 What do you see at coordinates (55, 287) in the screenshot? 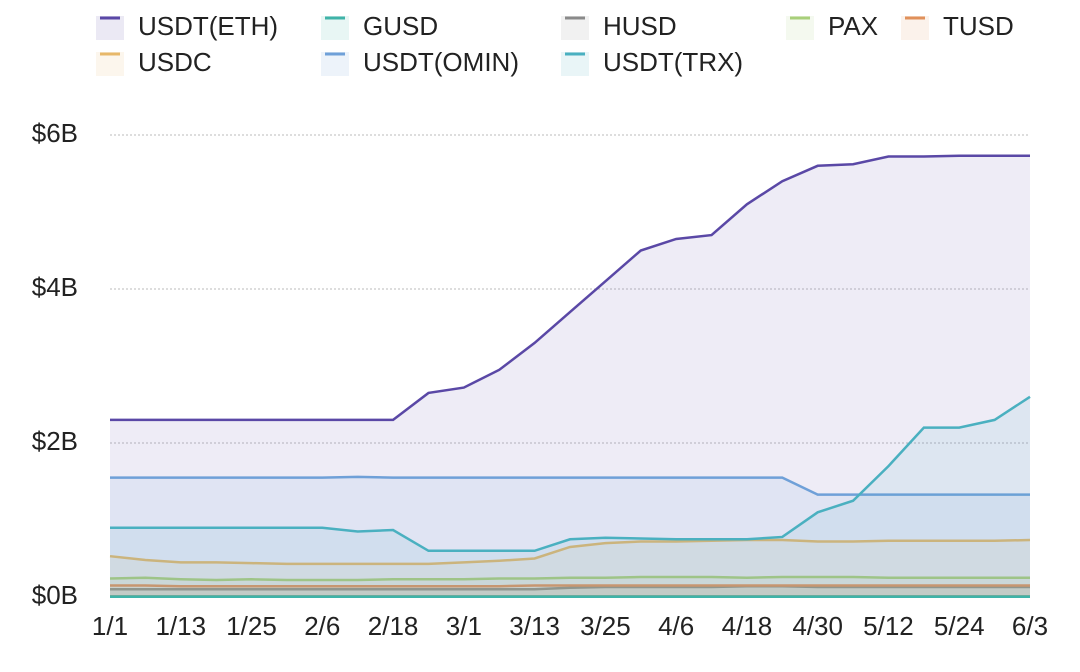
I see `y-tick-label: $4B` at bounding box center [55, 287].